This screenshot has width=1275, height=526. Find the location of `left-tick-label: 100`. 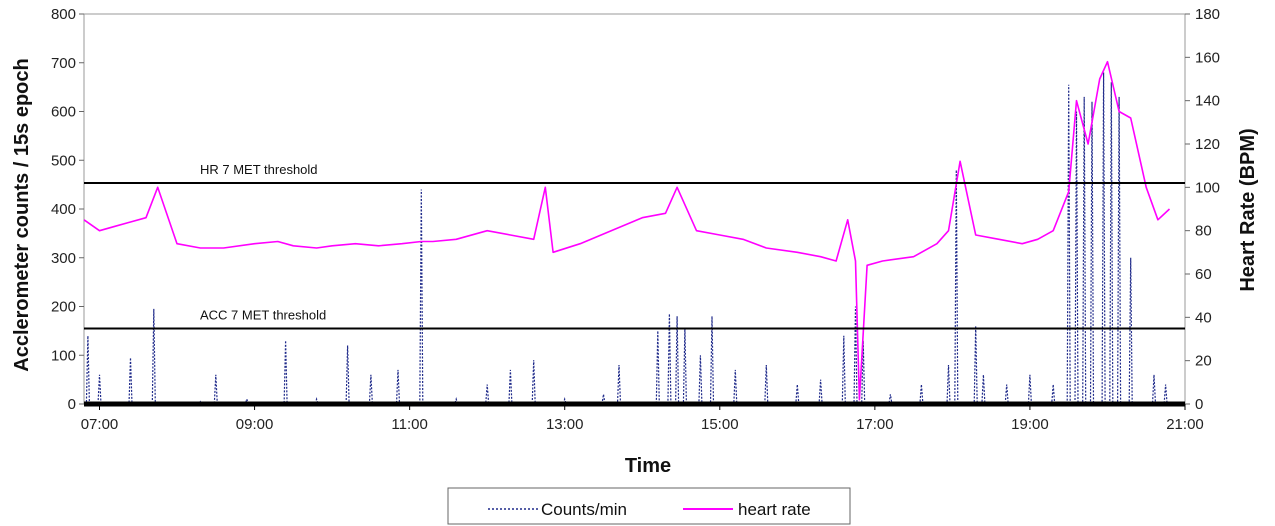

left-tick-label: 100 is located at coordinates (63, 355).